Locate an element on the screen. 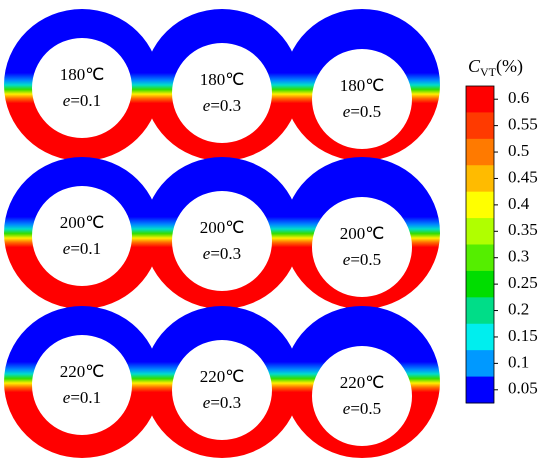 Image resolution: width=550 pixels, height=465 pixels. colorbar-tick-label: 0.6 is located at coordinates (518, 97).